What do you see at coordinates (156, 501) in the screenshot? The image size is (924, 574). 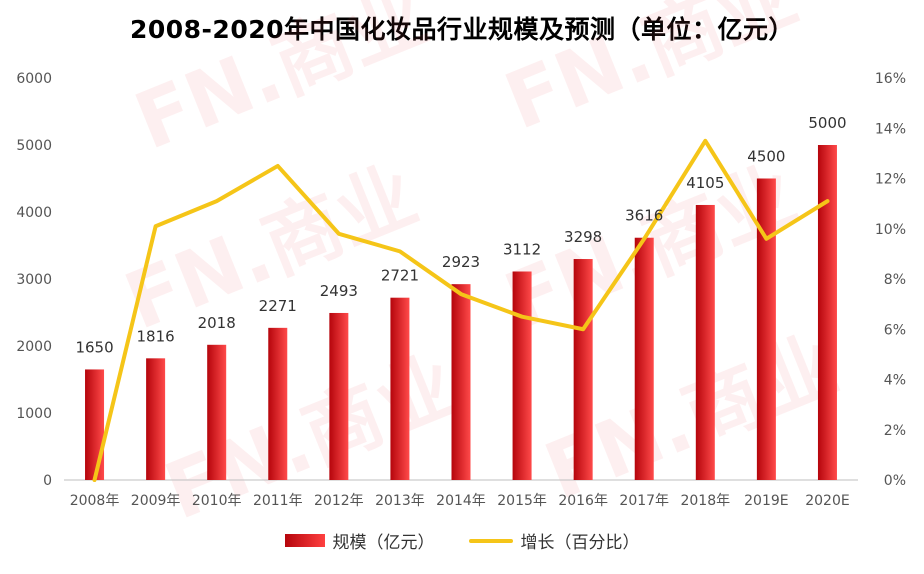 I see `x-tick-label: 2009年` at bounding box center [156, 501].